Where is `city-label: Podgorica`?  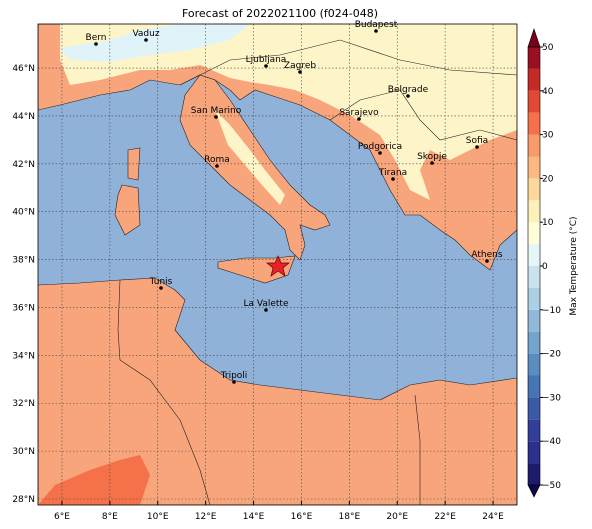
city-label: Podgorica is located at coordinates (380, 147).